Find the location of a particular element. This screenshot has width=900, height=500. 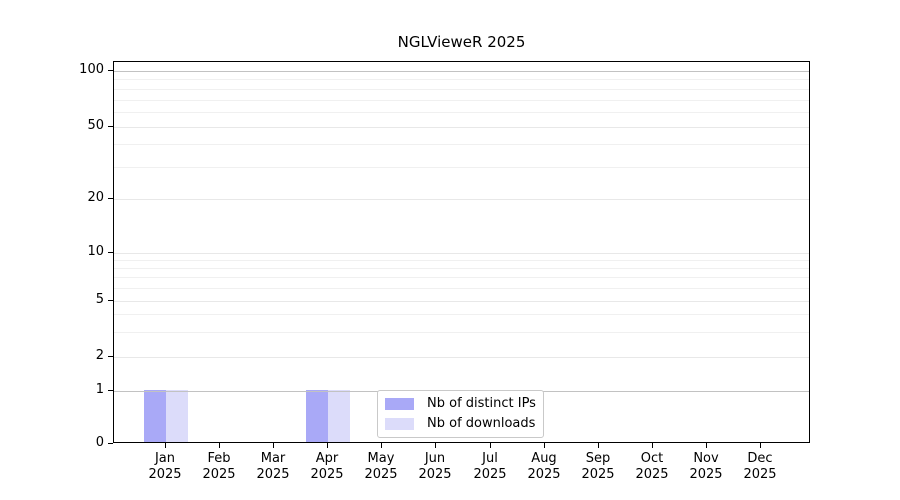

x-axis-label-jun: Jun 2025 is located at coordinates (435, 466).